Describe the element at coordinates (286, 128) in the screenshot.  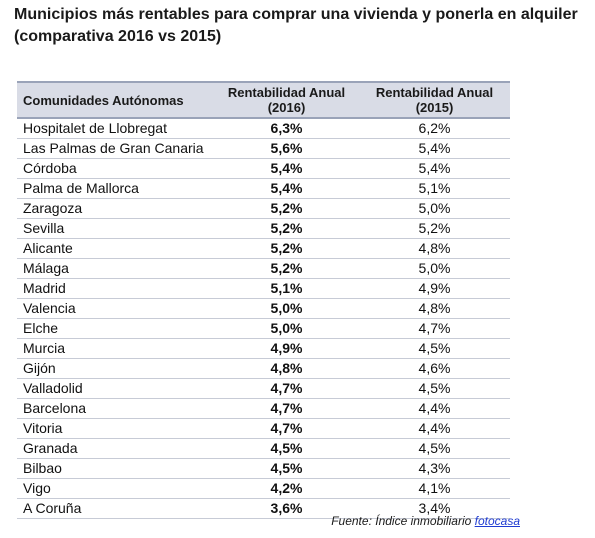
I see `cell-rentability-2016: 6,3%` at that location.